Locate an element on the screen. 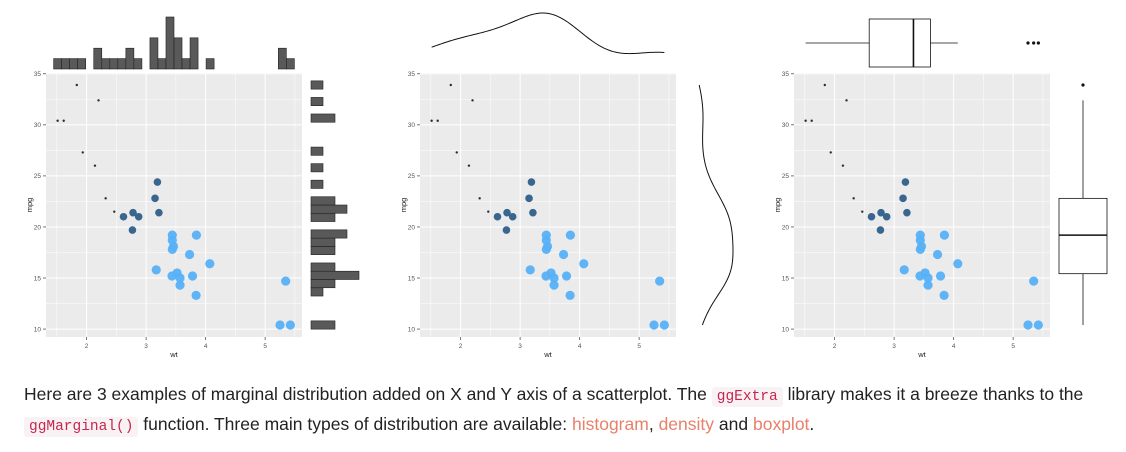 This screenshot has height=452, width=1126. boxplot-link: boxplot is located at coordinates (781, 423).